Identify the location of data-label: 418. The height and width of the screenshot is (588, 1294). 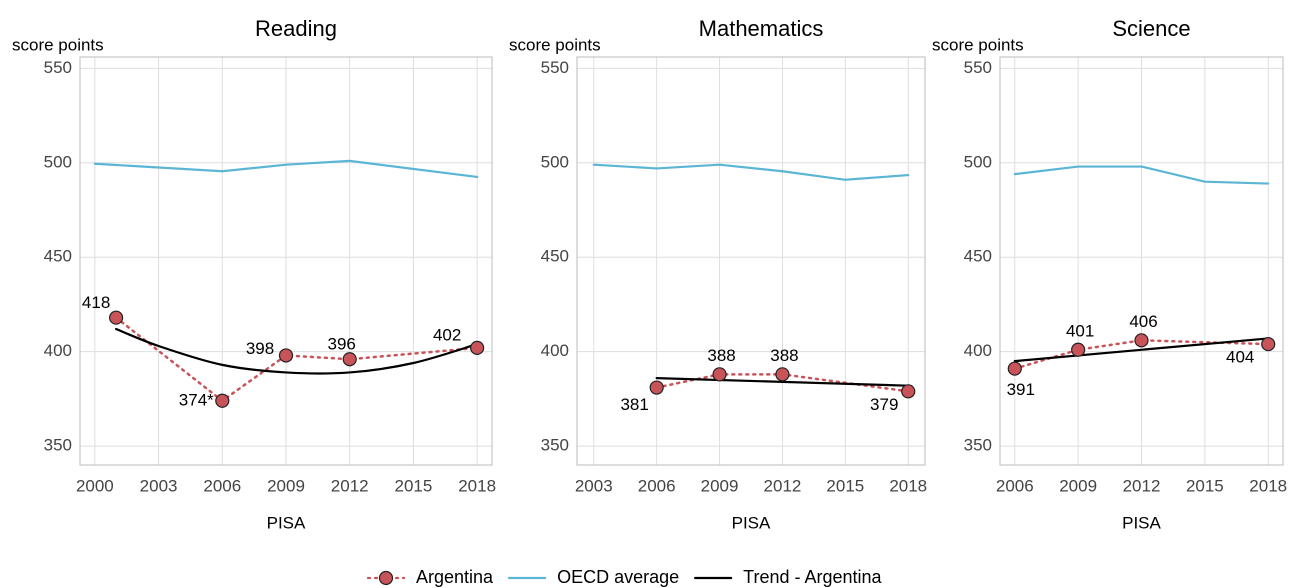
(96, 302).